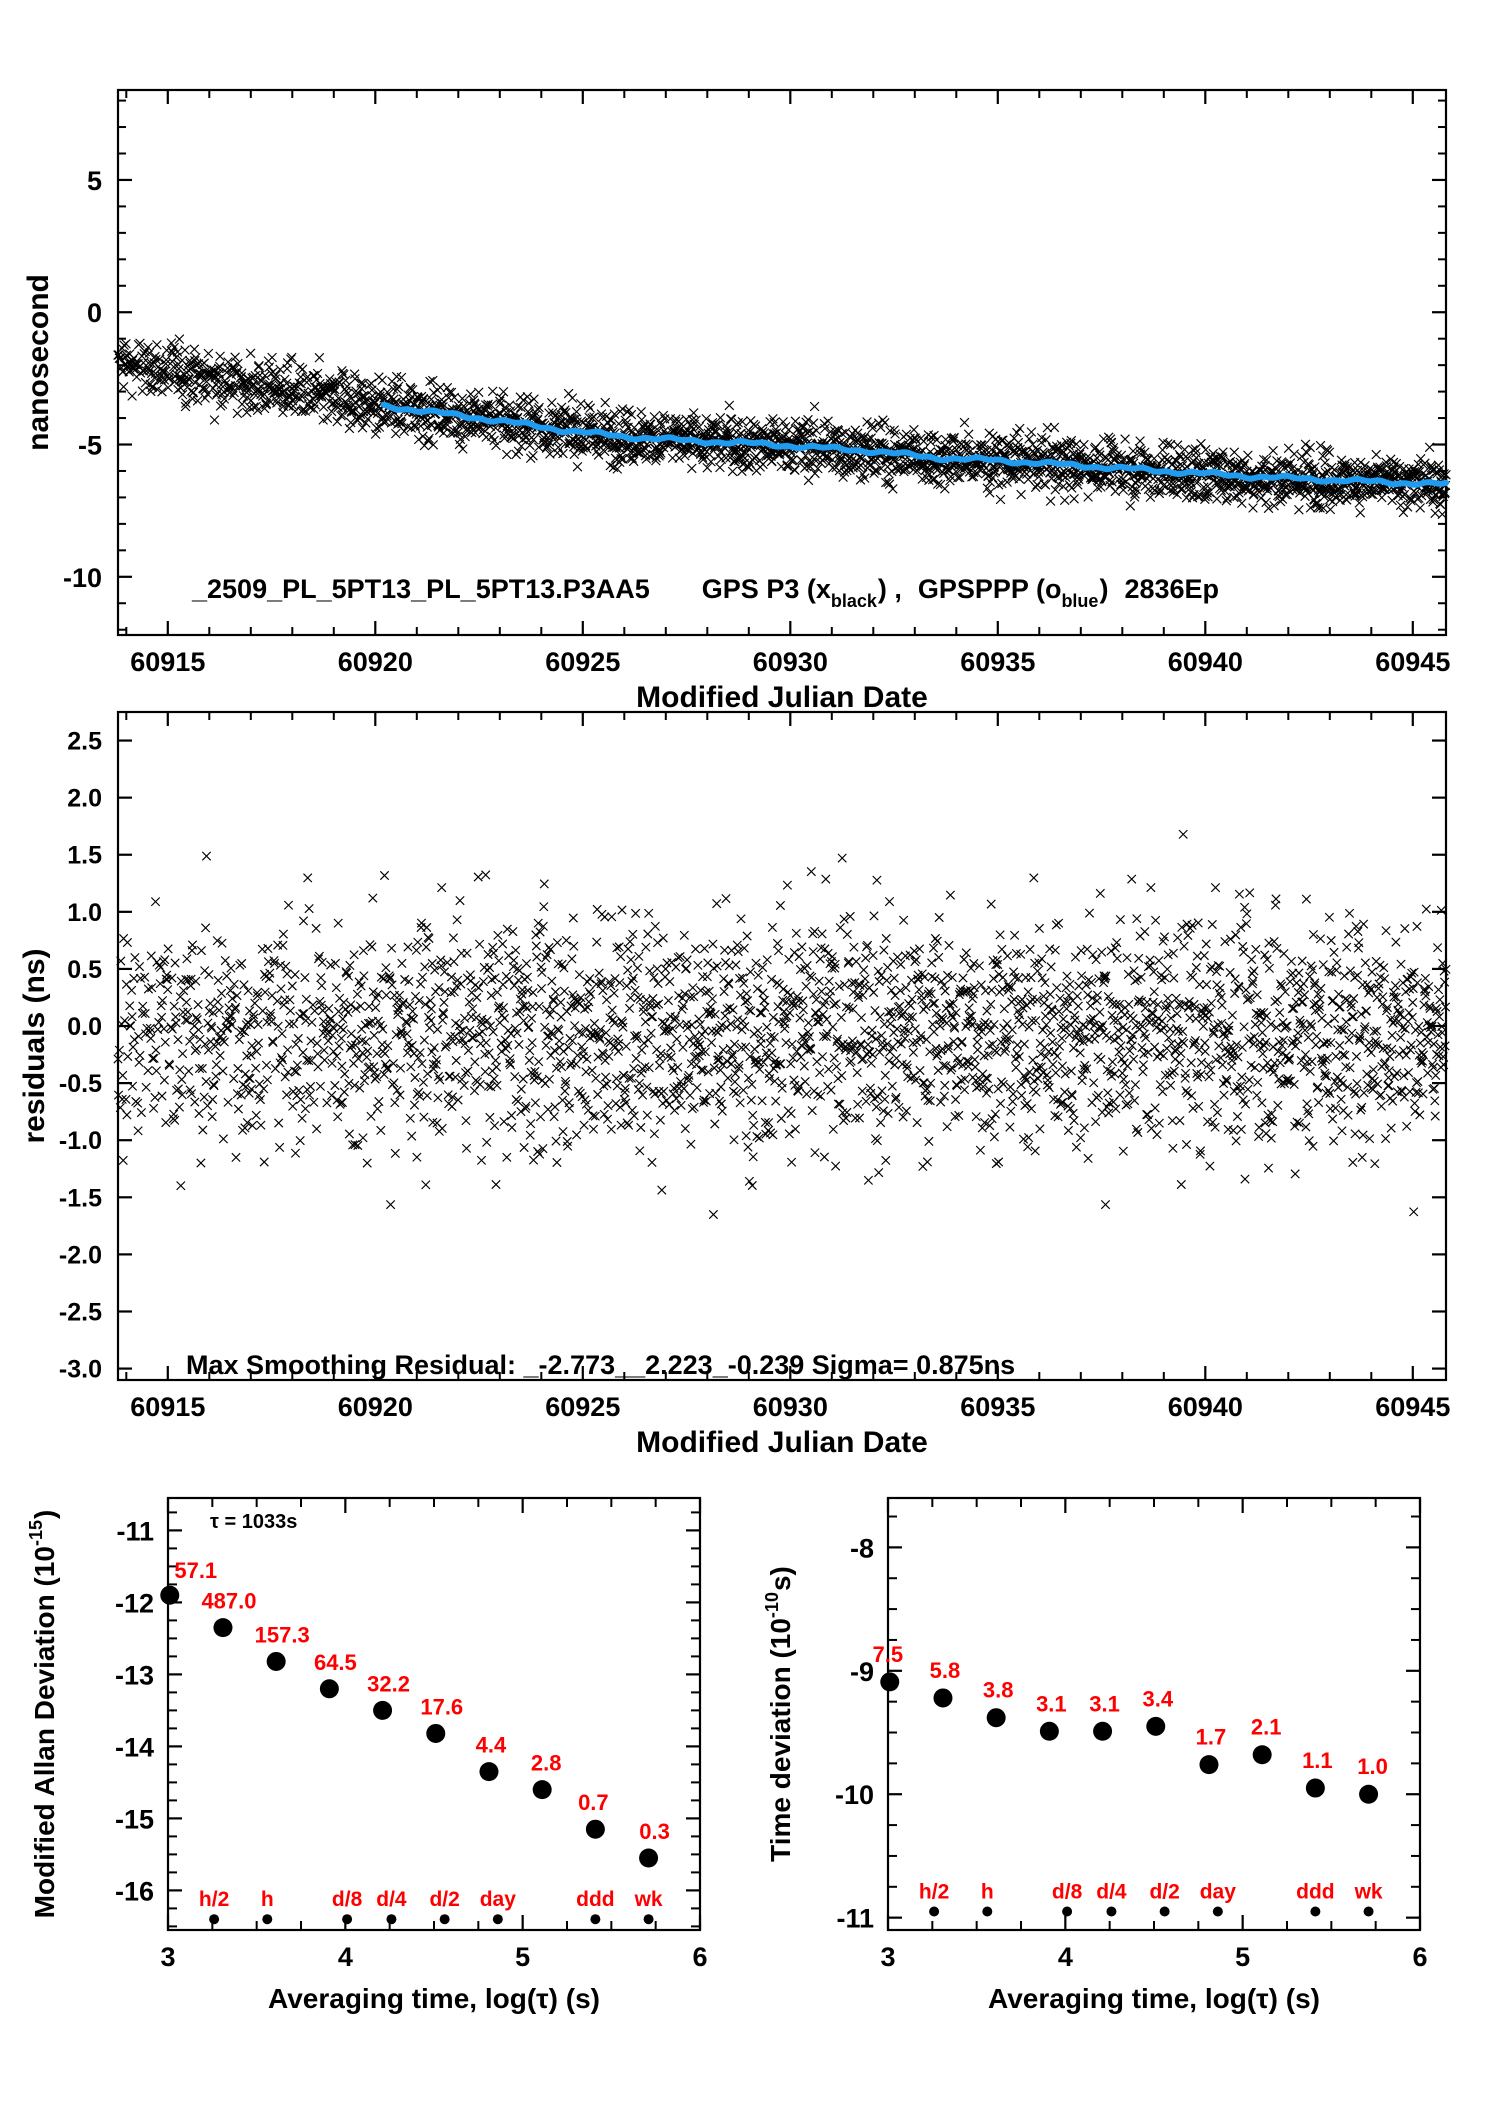 The height and width of the screenshot is (2105, 1488). What do you see at coordinates (862, 1672) in the screenshot?
I see `y-tick-label: -9` at bounding box center [862, 1672].